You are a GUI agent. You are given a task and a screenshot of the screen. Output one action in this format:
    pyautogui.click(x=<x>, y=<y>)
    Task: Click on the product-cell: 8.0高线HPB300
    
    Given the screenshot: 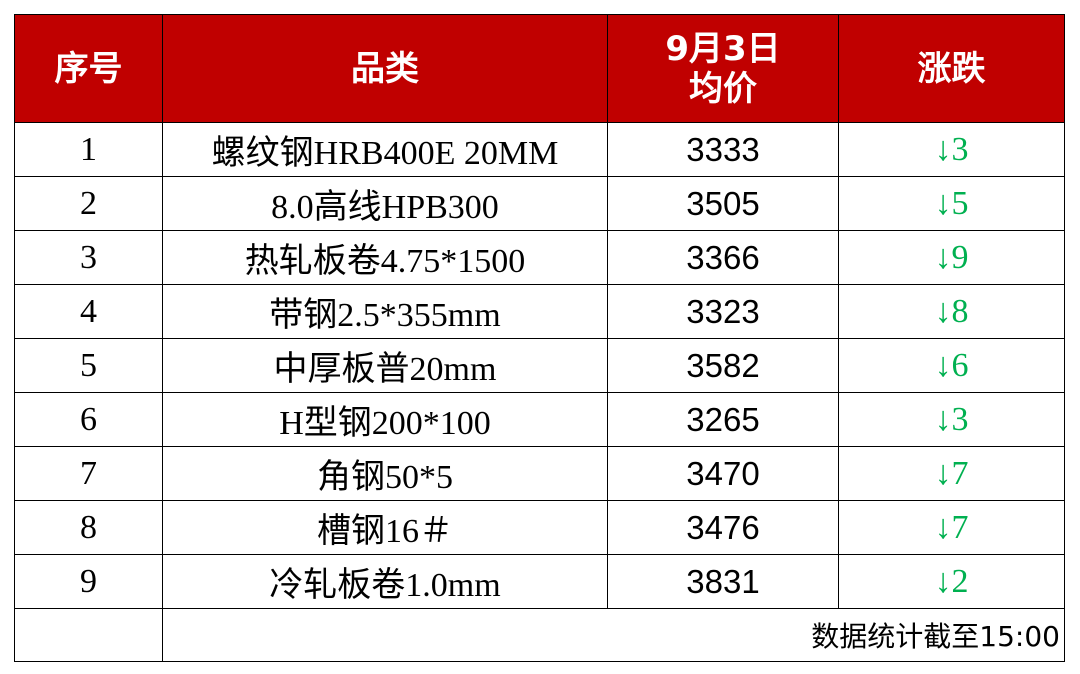 What is the action you would take?
    pyautogui.click(x=385, y=203)
    